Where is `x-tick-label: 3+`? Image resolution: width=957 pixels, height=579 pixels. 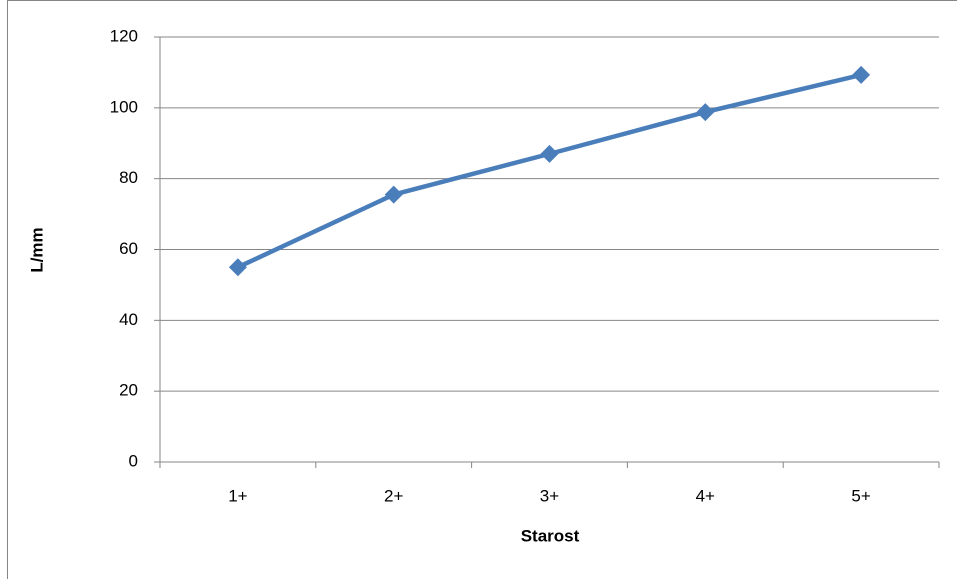 x-tick-label: 3+ is located at coordinates (549, 495).